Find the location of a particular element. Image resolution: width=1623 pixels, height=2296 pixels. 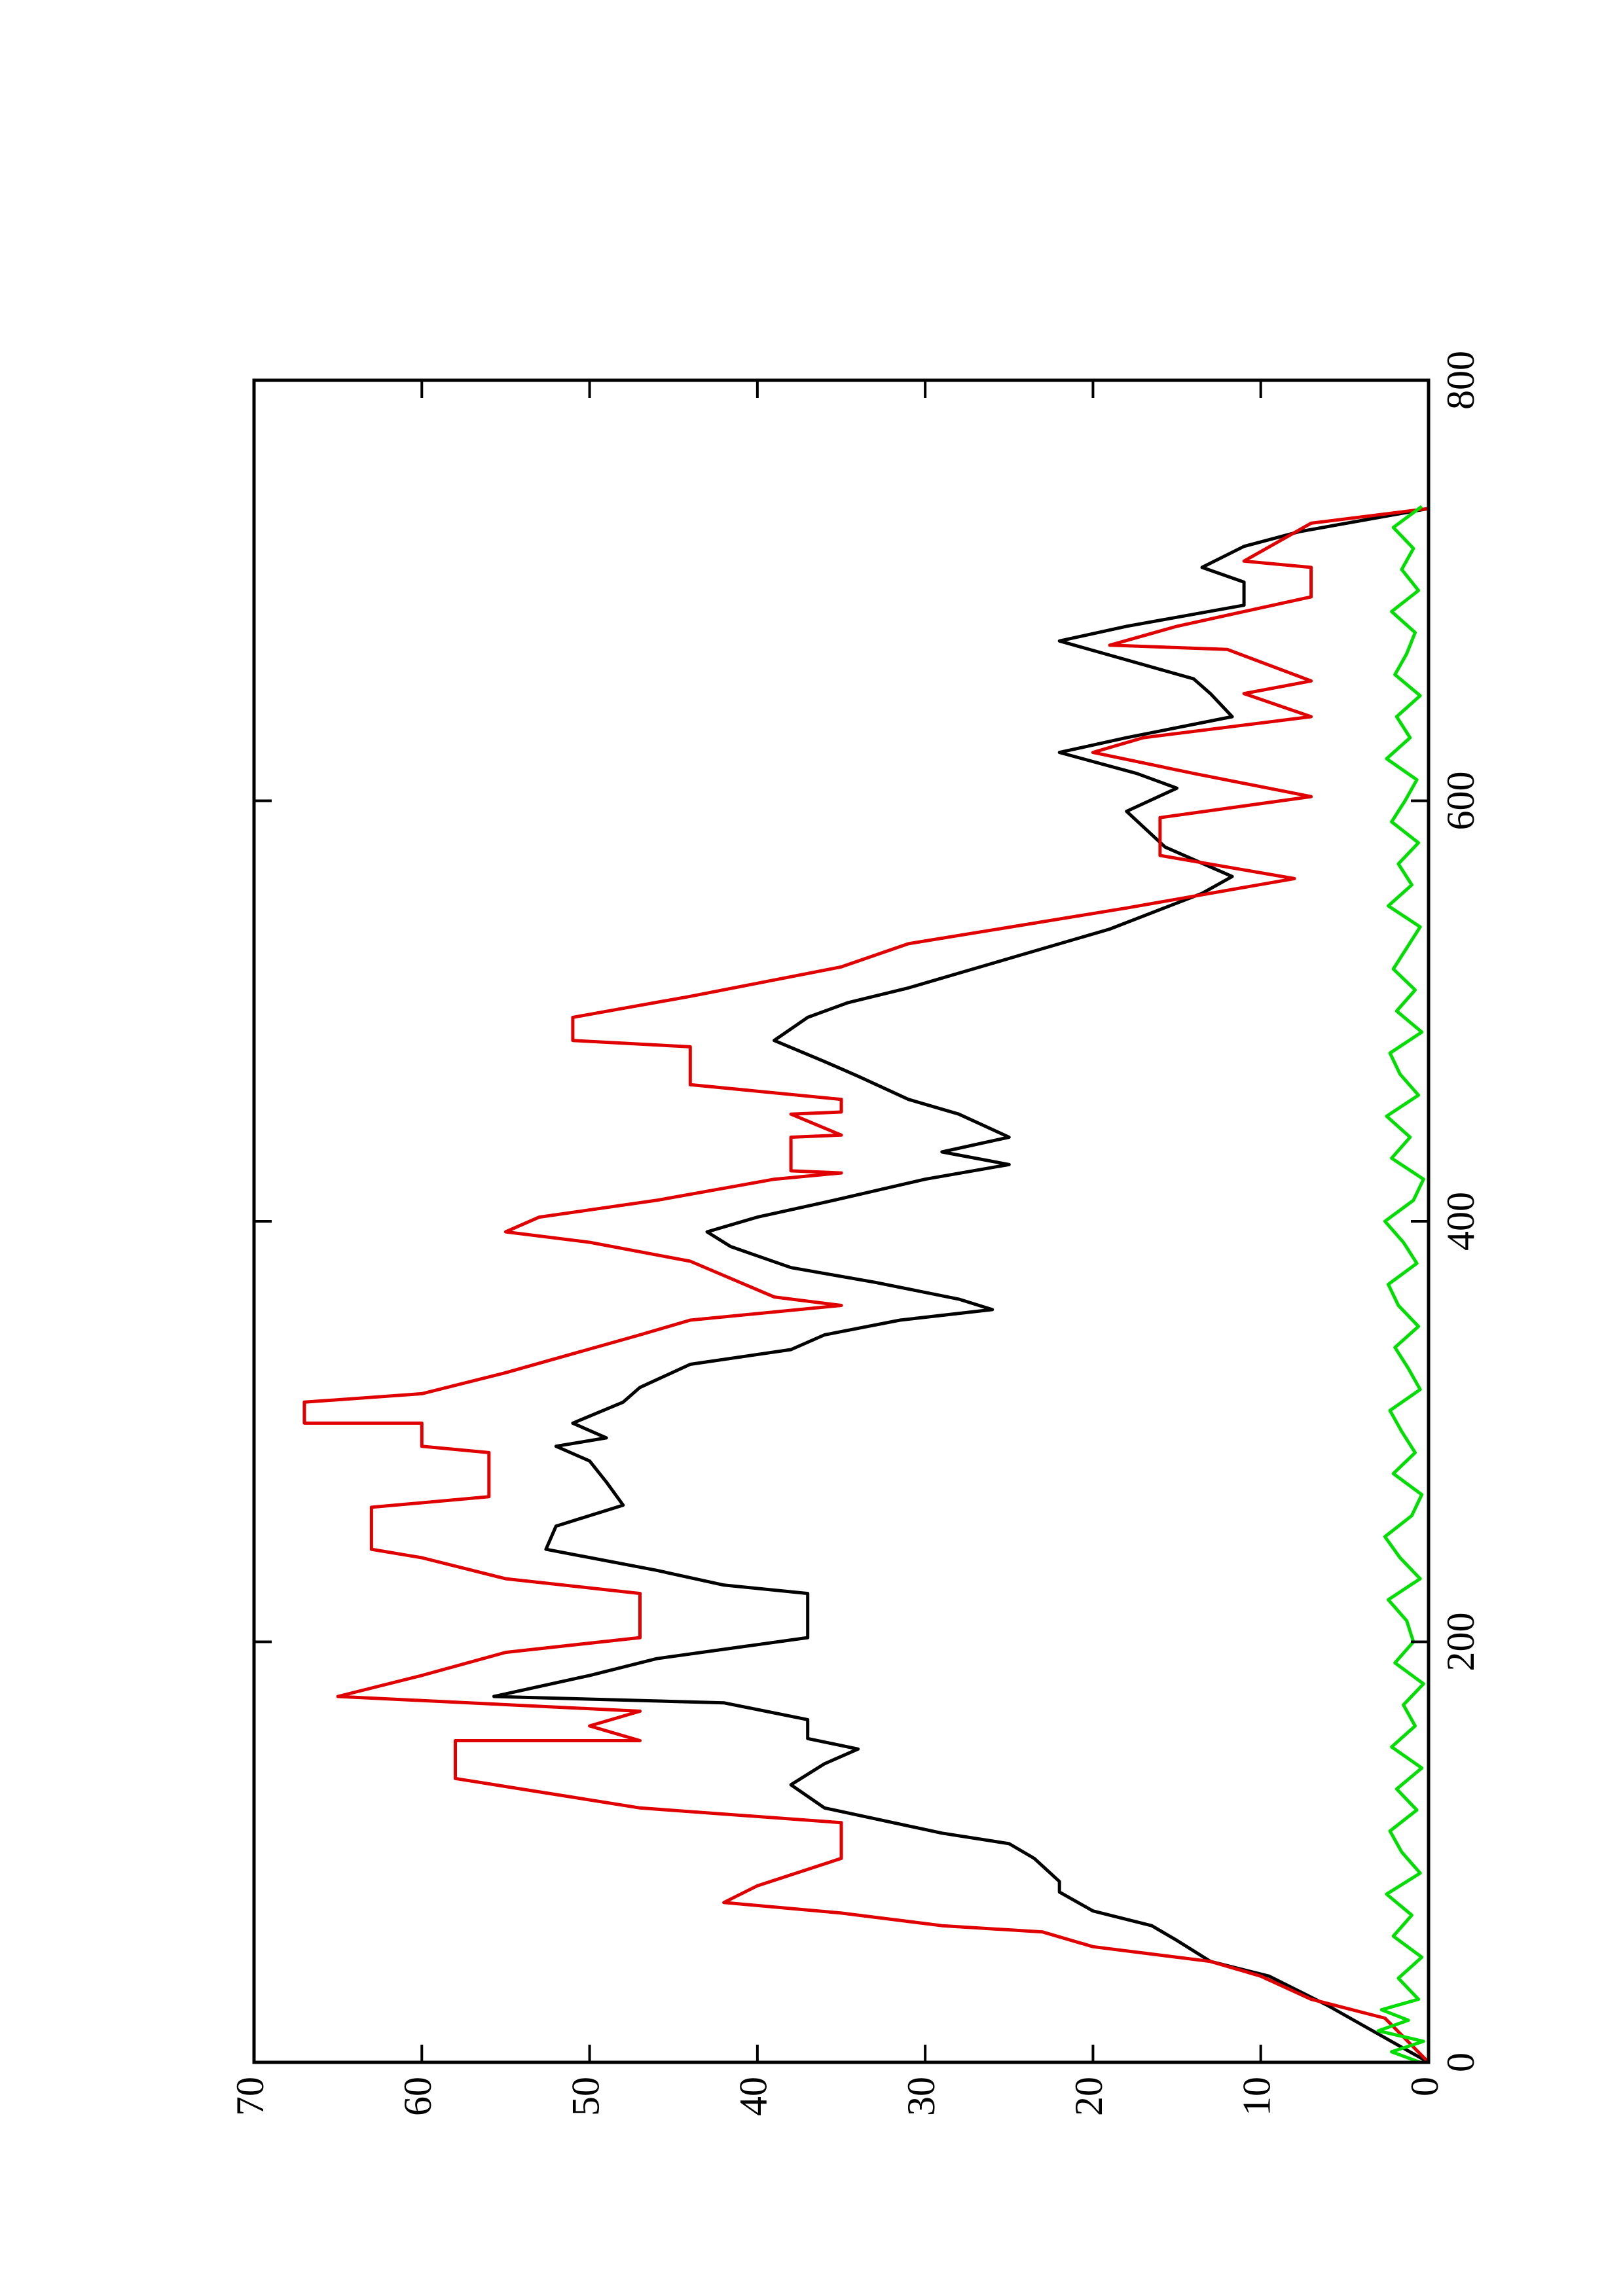

data-line is located at coordinates (1400, 1284).